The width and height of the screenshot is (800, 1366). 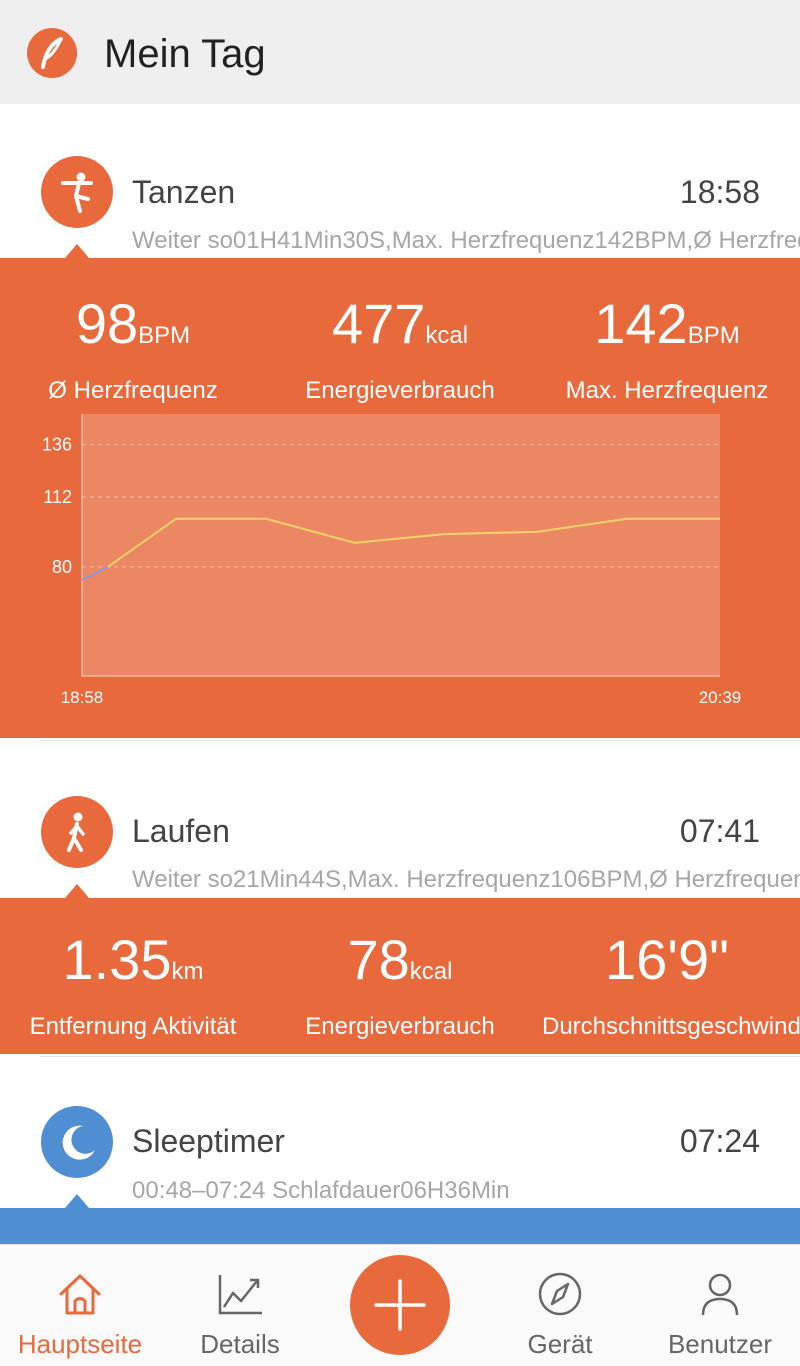 What do you see at coordinates (208, 1141) in the screenshot?
I see `activity-name: Sleeptimer` at bounding box center [208, 1141].